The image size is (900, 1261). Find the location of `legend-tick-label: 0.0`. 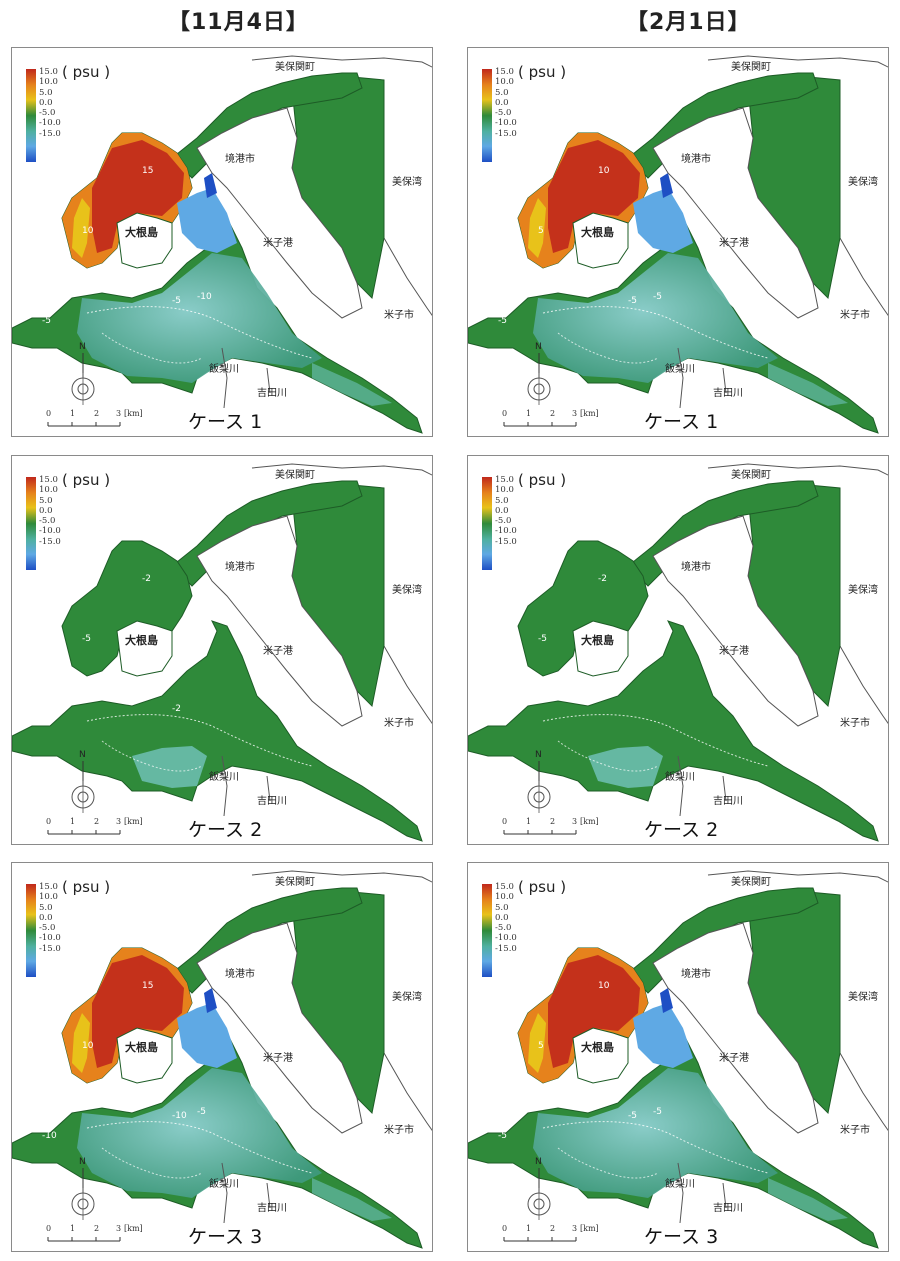

legend-tick-label: 0.0 is located at coordinates (46, 102).